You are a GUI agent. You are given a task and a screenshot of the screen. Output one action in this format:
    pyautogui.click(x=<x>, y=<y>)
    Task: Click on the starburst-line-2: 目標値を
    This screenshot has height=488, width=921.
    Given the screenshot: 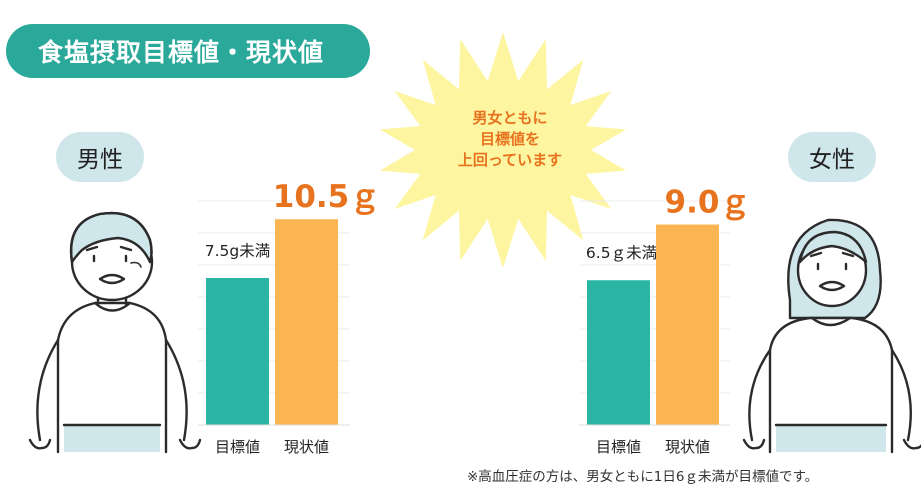 What is the action you would take?
    pyautogui.click(x=509, y=139)
    